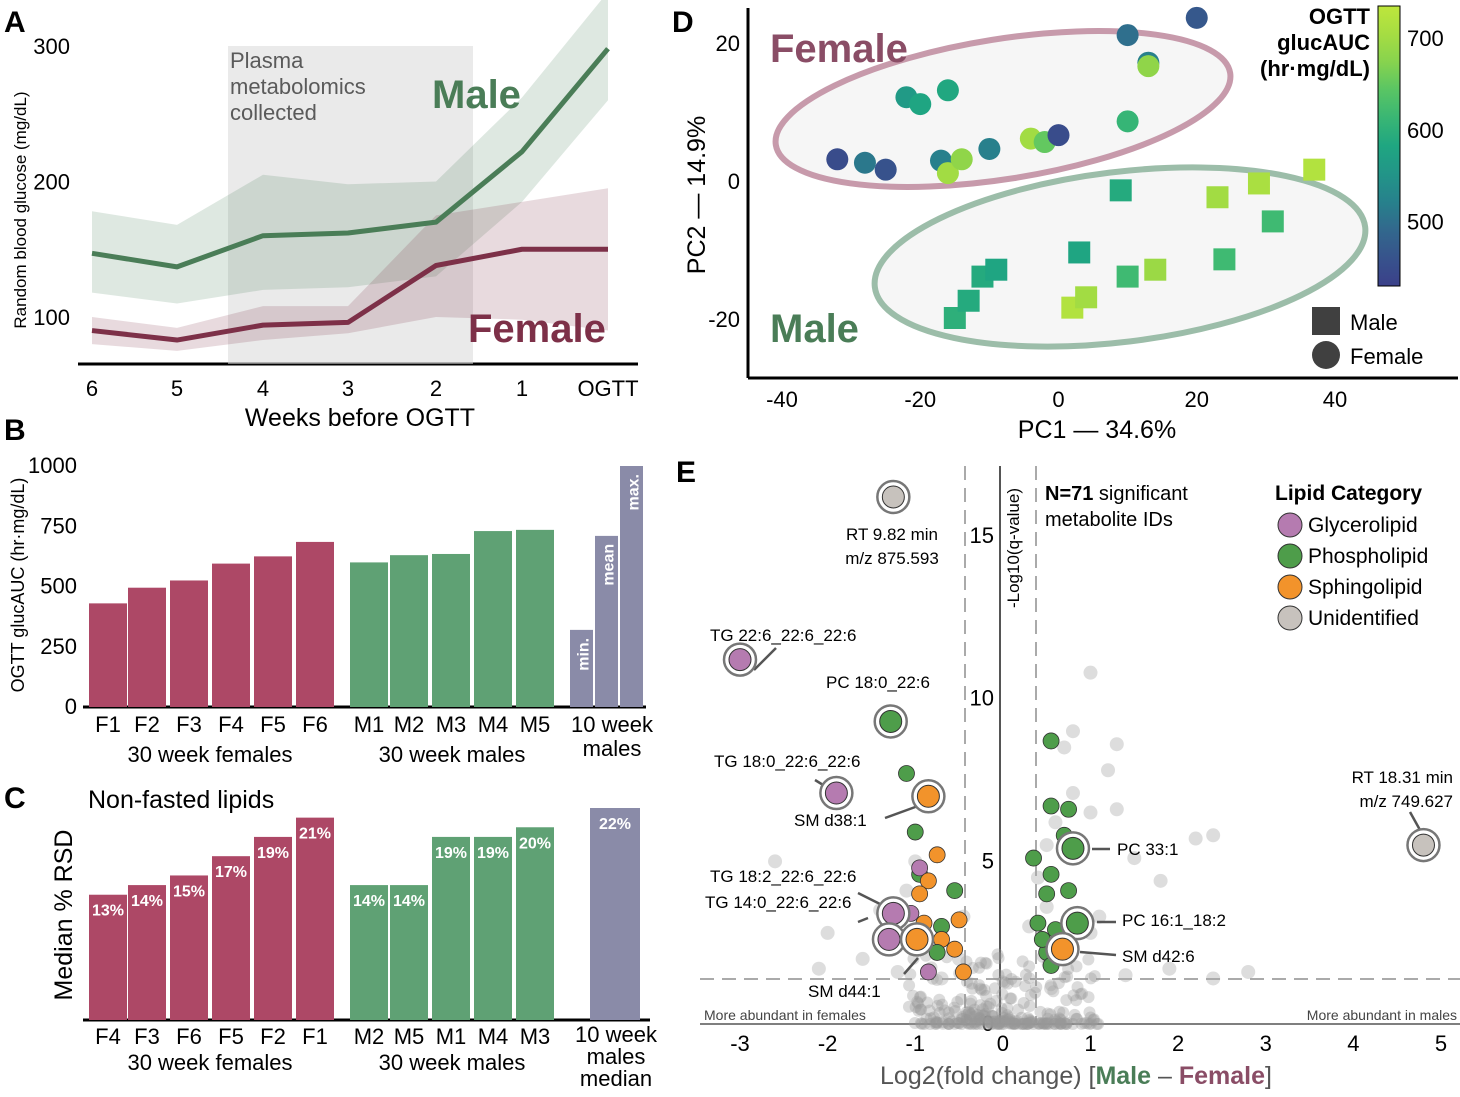 Image resolution: width=1460 pixels, height=1097 pixels. I want to click on bar-m4, so click(493, 928).